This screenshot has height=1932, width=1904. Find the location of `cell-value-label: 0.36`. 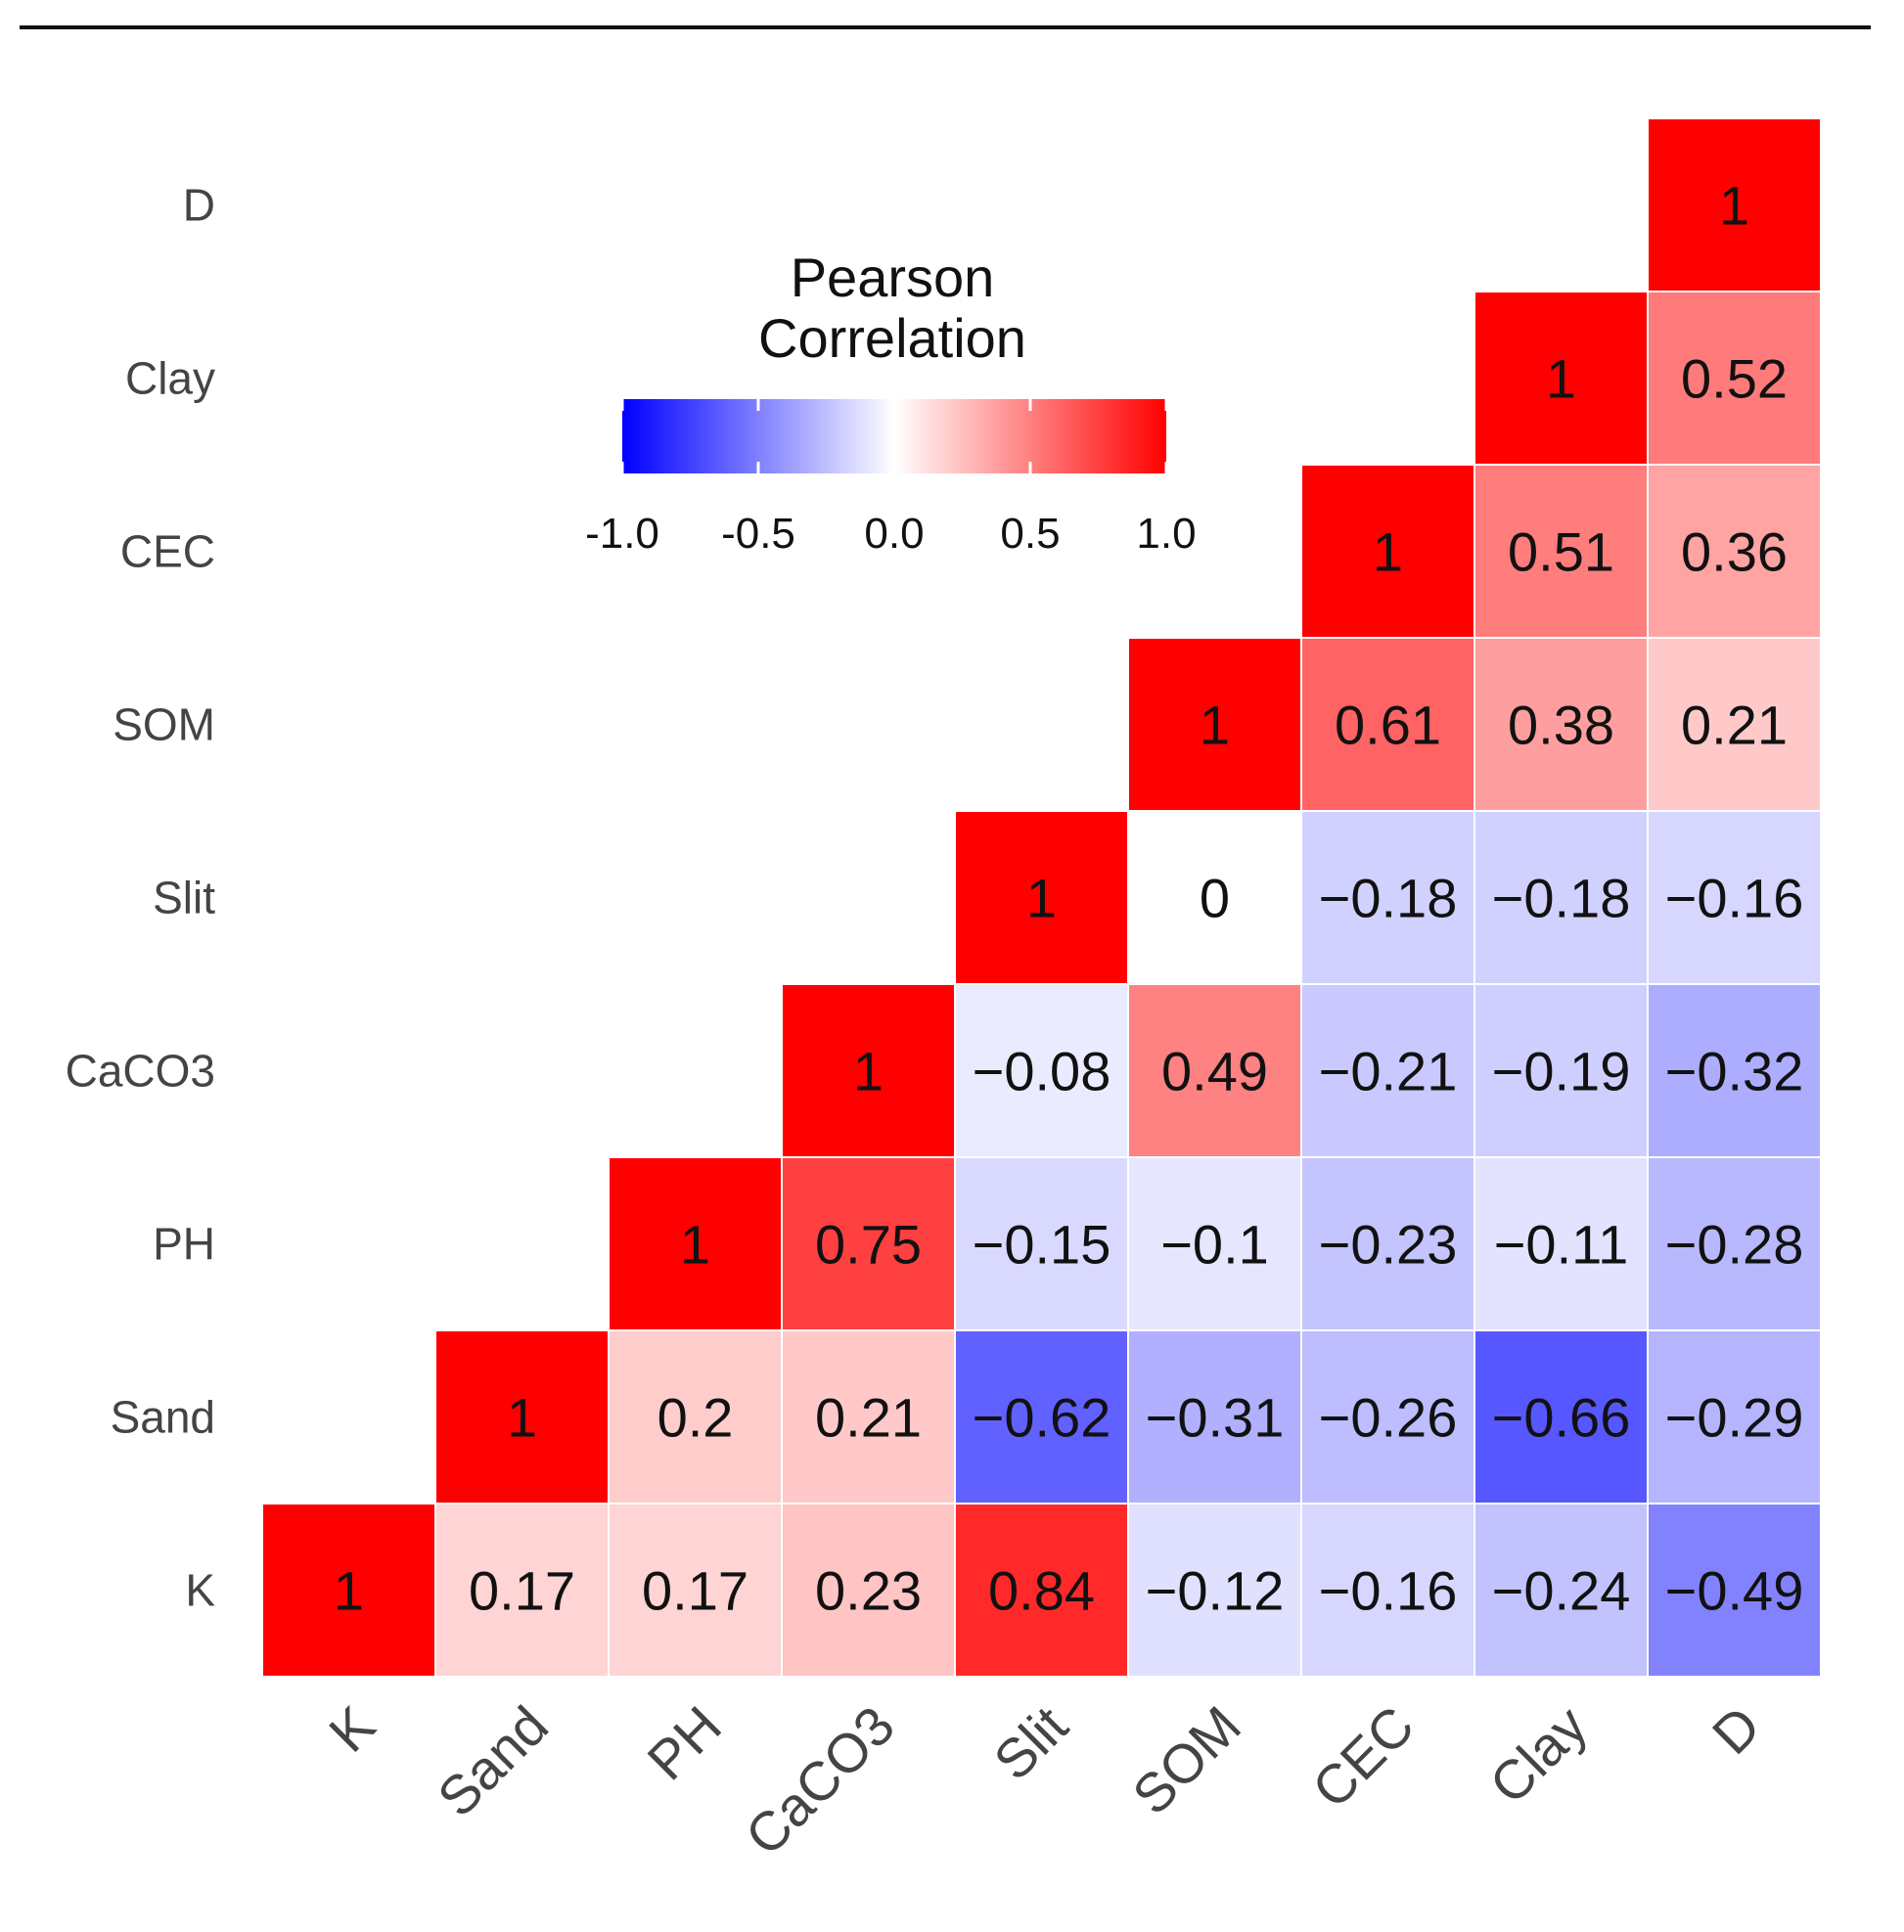

cell-value-label: 0.36 is located at coordinates (1734, 552).